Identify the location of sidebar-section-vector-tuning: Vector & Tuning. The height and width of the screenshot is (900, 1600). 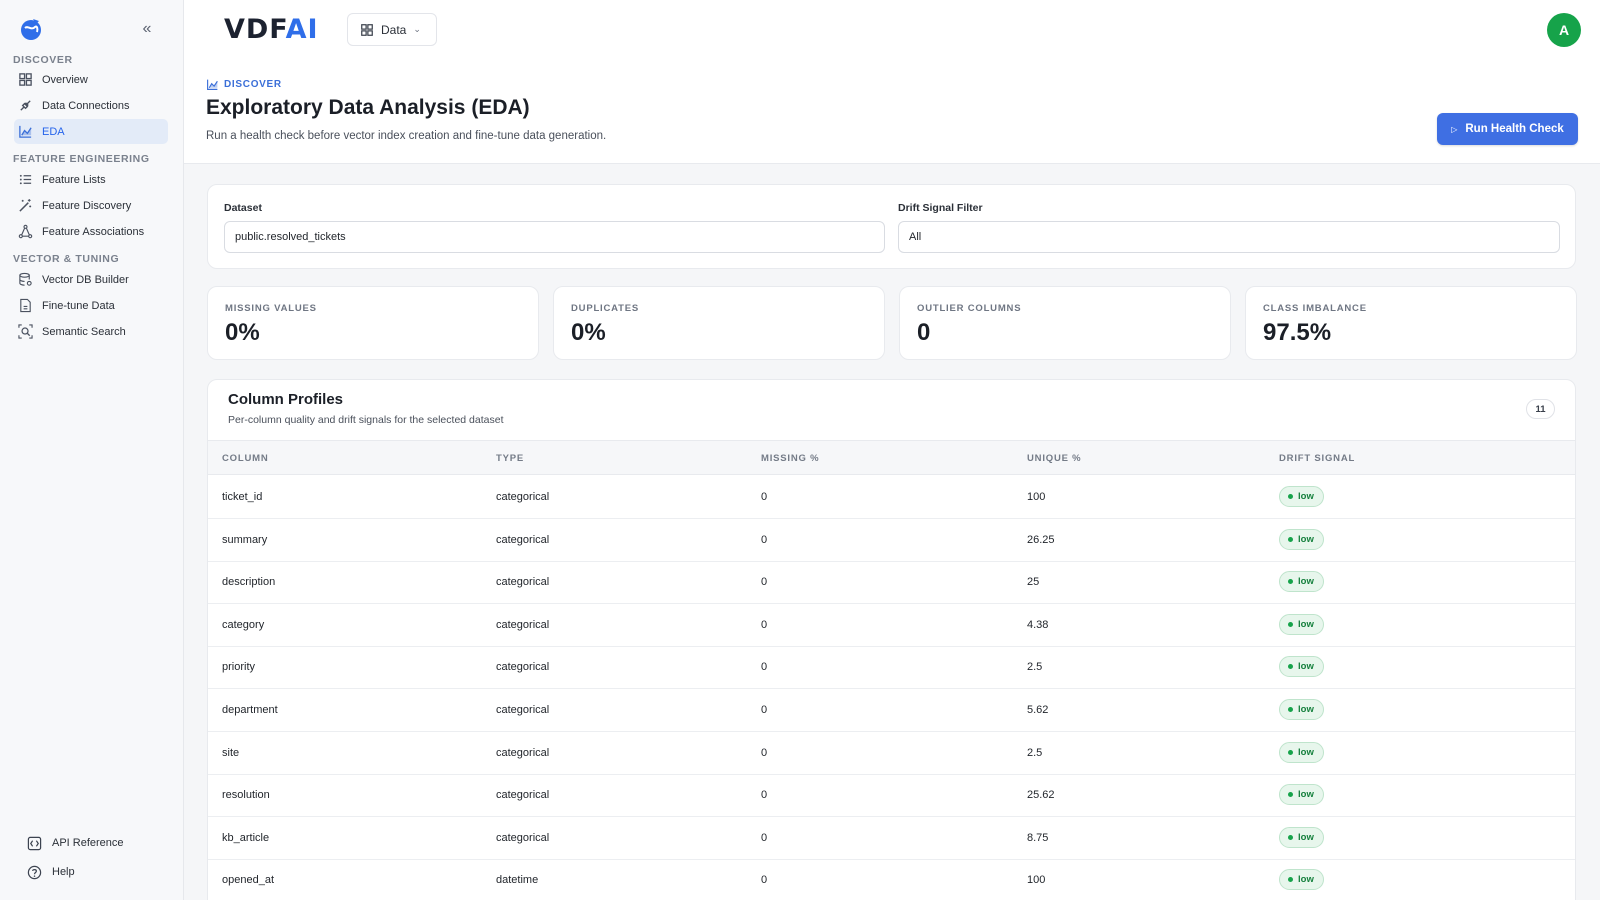
(66, 259).